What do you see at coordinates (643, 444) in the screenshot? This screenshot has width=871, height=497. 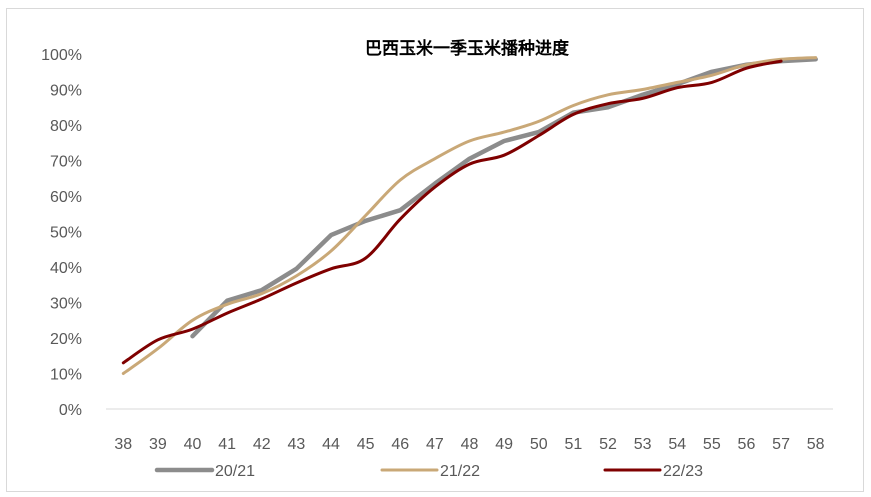 I see `x-tick-label: 53` at bounding box center [643, 444].